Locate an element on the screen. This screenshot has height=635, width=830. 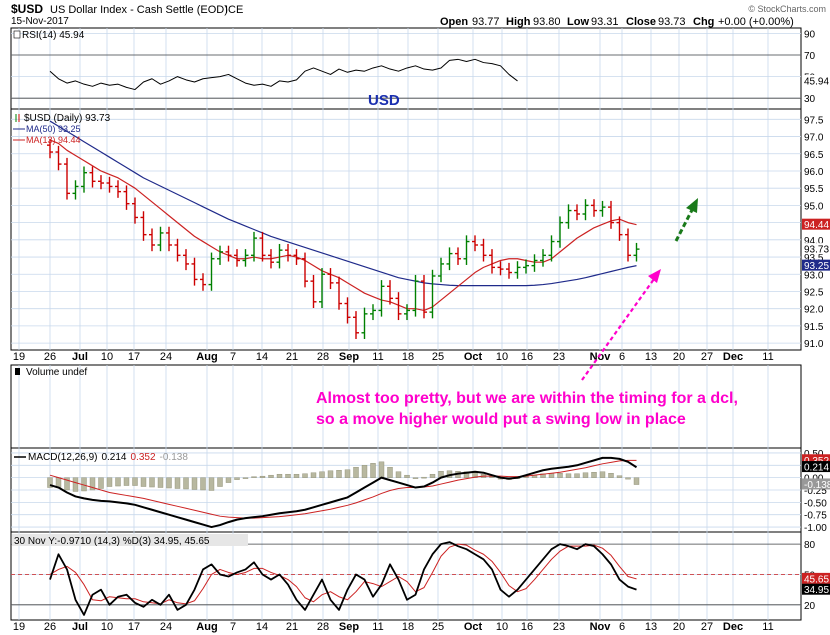
y-tick-label: -0.75 is located at coordinates (815, 516).